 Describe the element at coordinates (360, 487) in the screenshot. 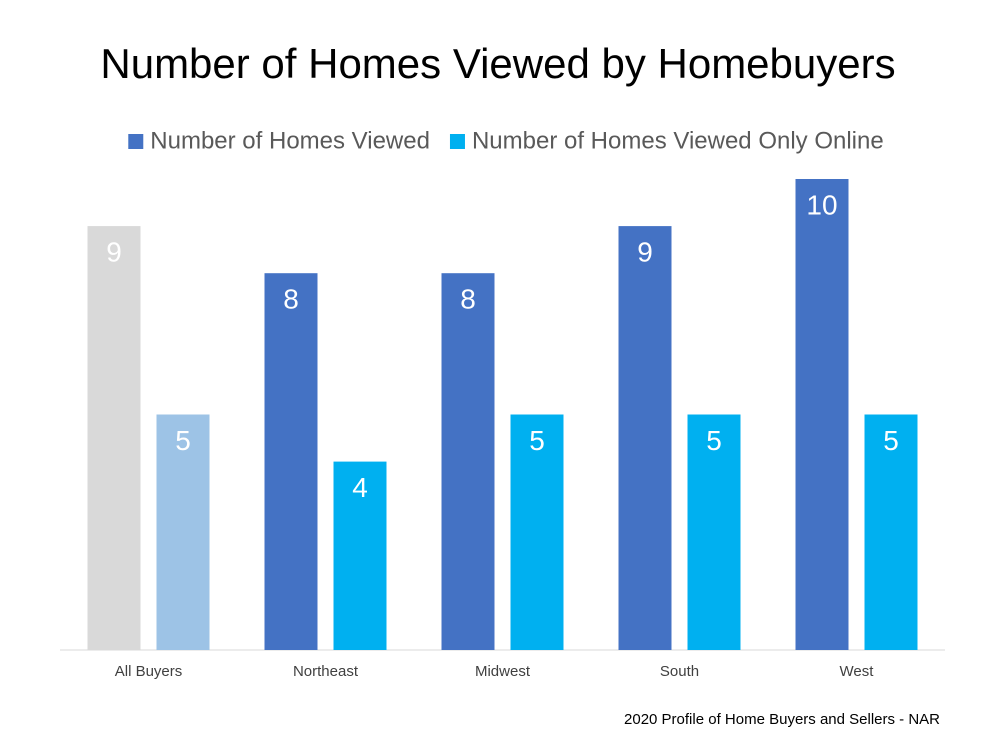

I see `data-label: 4` at that location.